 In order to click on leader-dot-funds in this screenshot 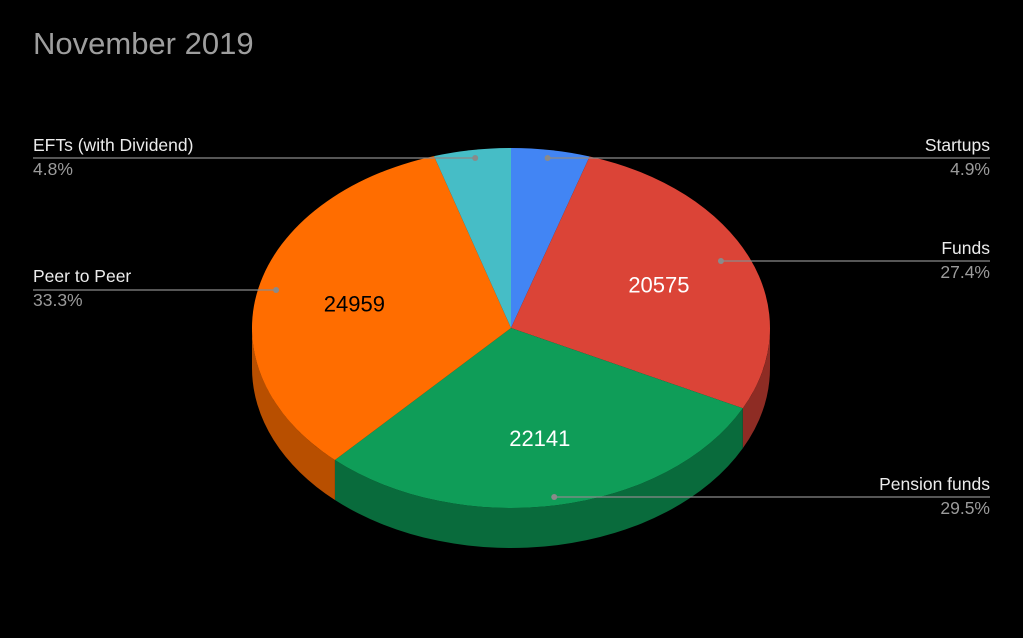, I will do `click(720, 261)`.